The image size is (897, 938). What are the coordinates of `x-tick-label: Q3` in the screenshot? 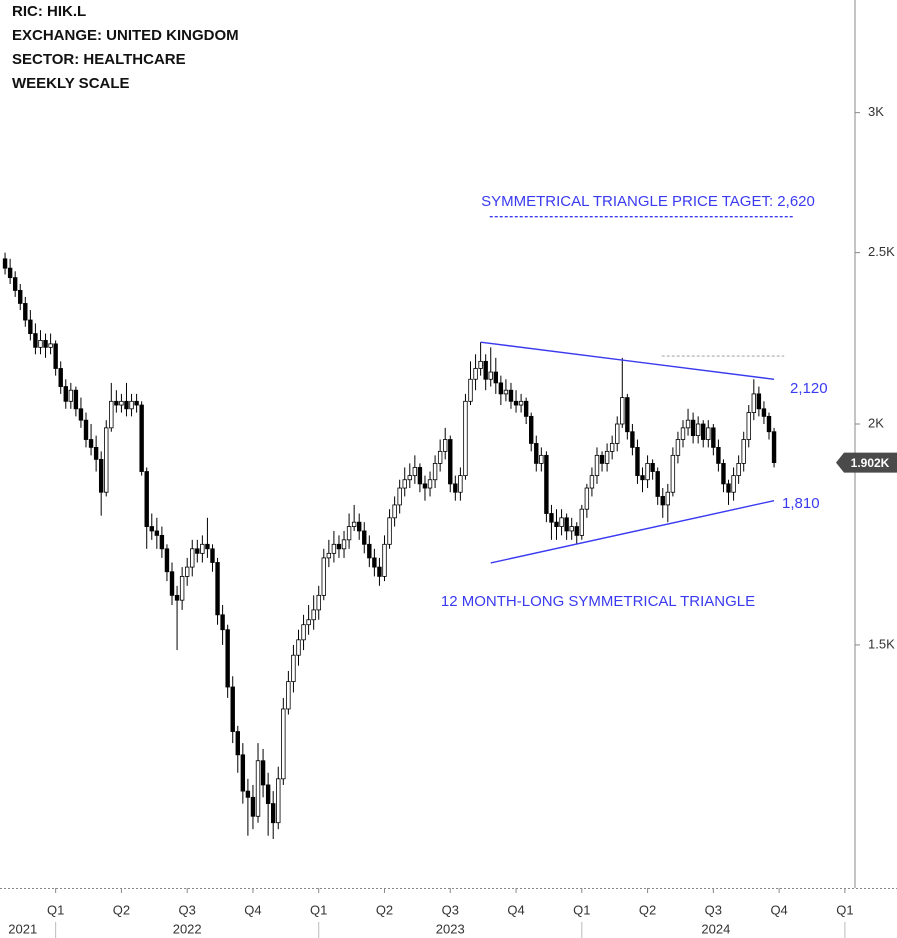 It's located at (713, 909).